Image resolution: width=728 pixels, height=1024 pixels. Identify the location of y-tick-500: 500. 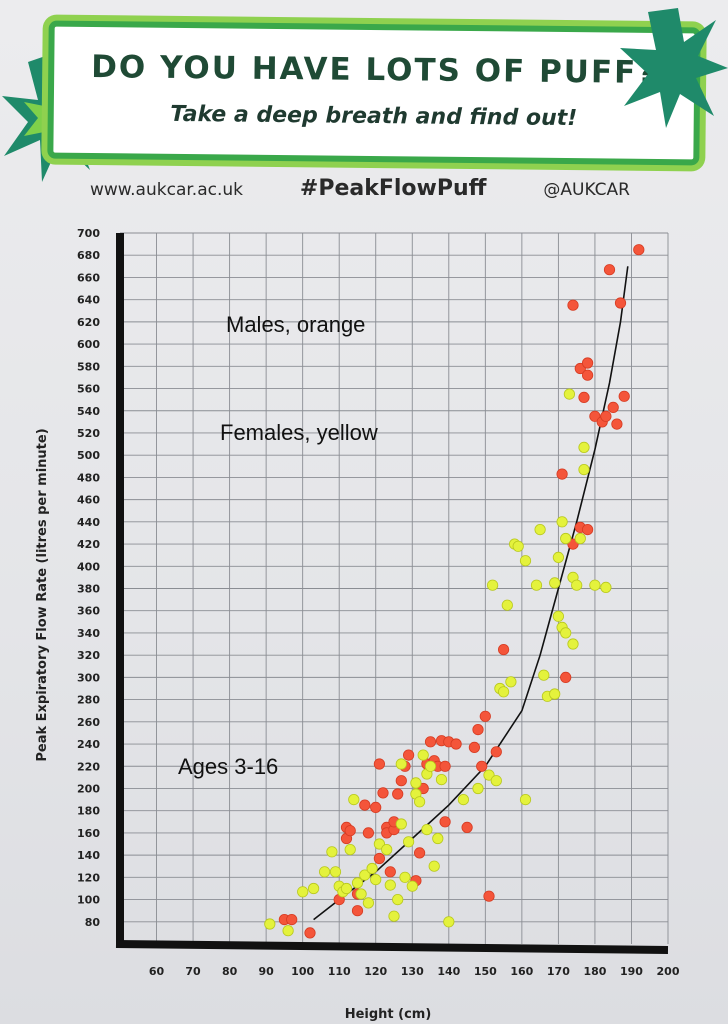
(88, 455).